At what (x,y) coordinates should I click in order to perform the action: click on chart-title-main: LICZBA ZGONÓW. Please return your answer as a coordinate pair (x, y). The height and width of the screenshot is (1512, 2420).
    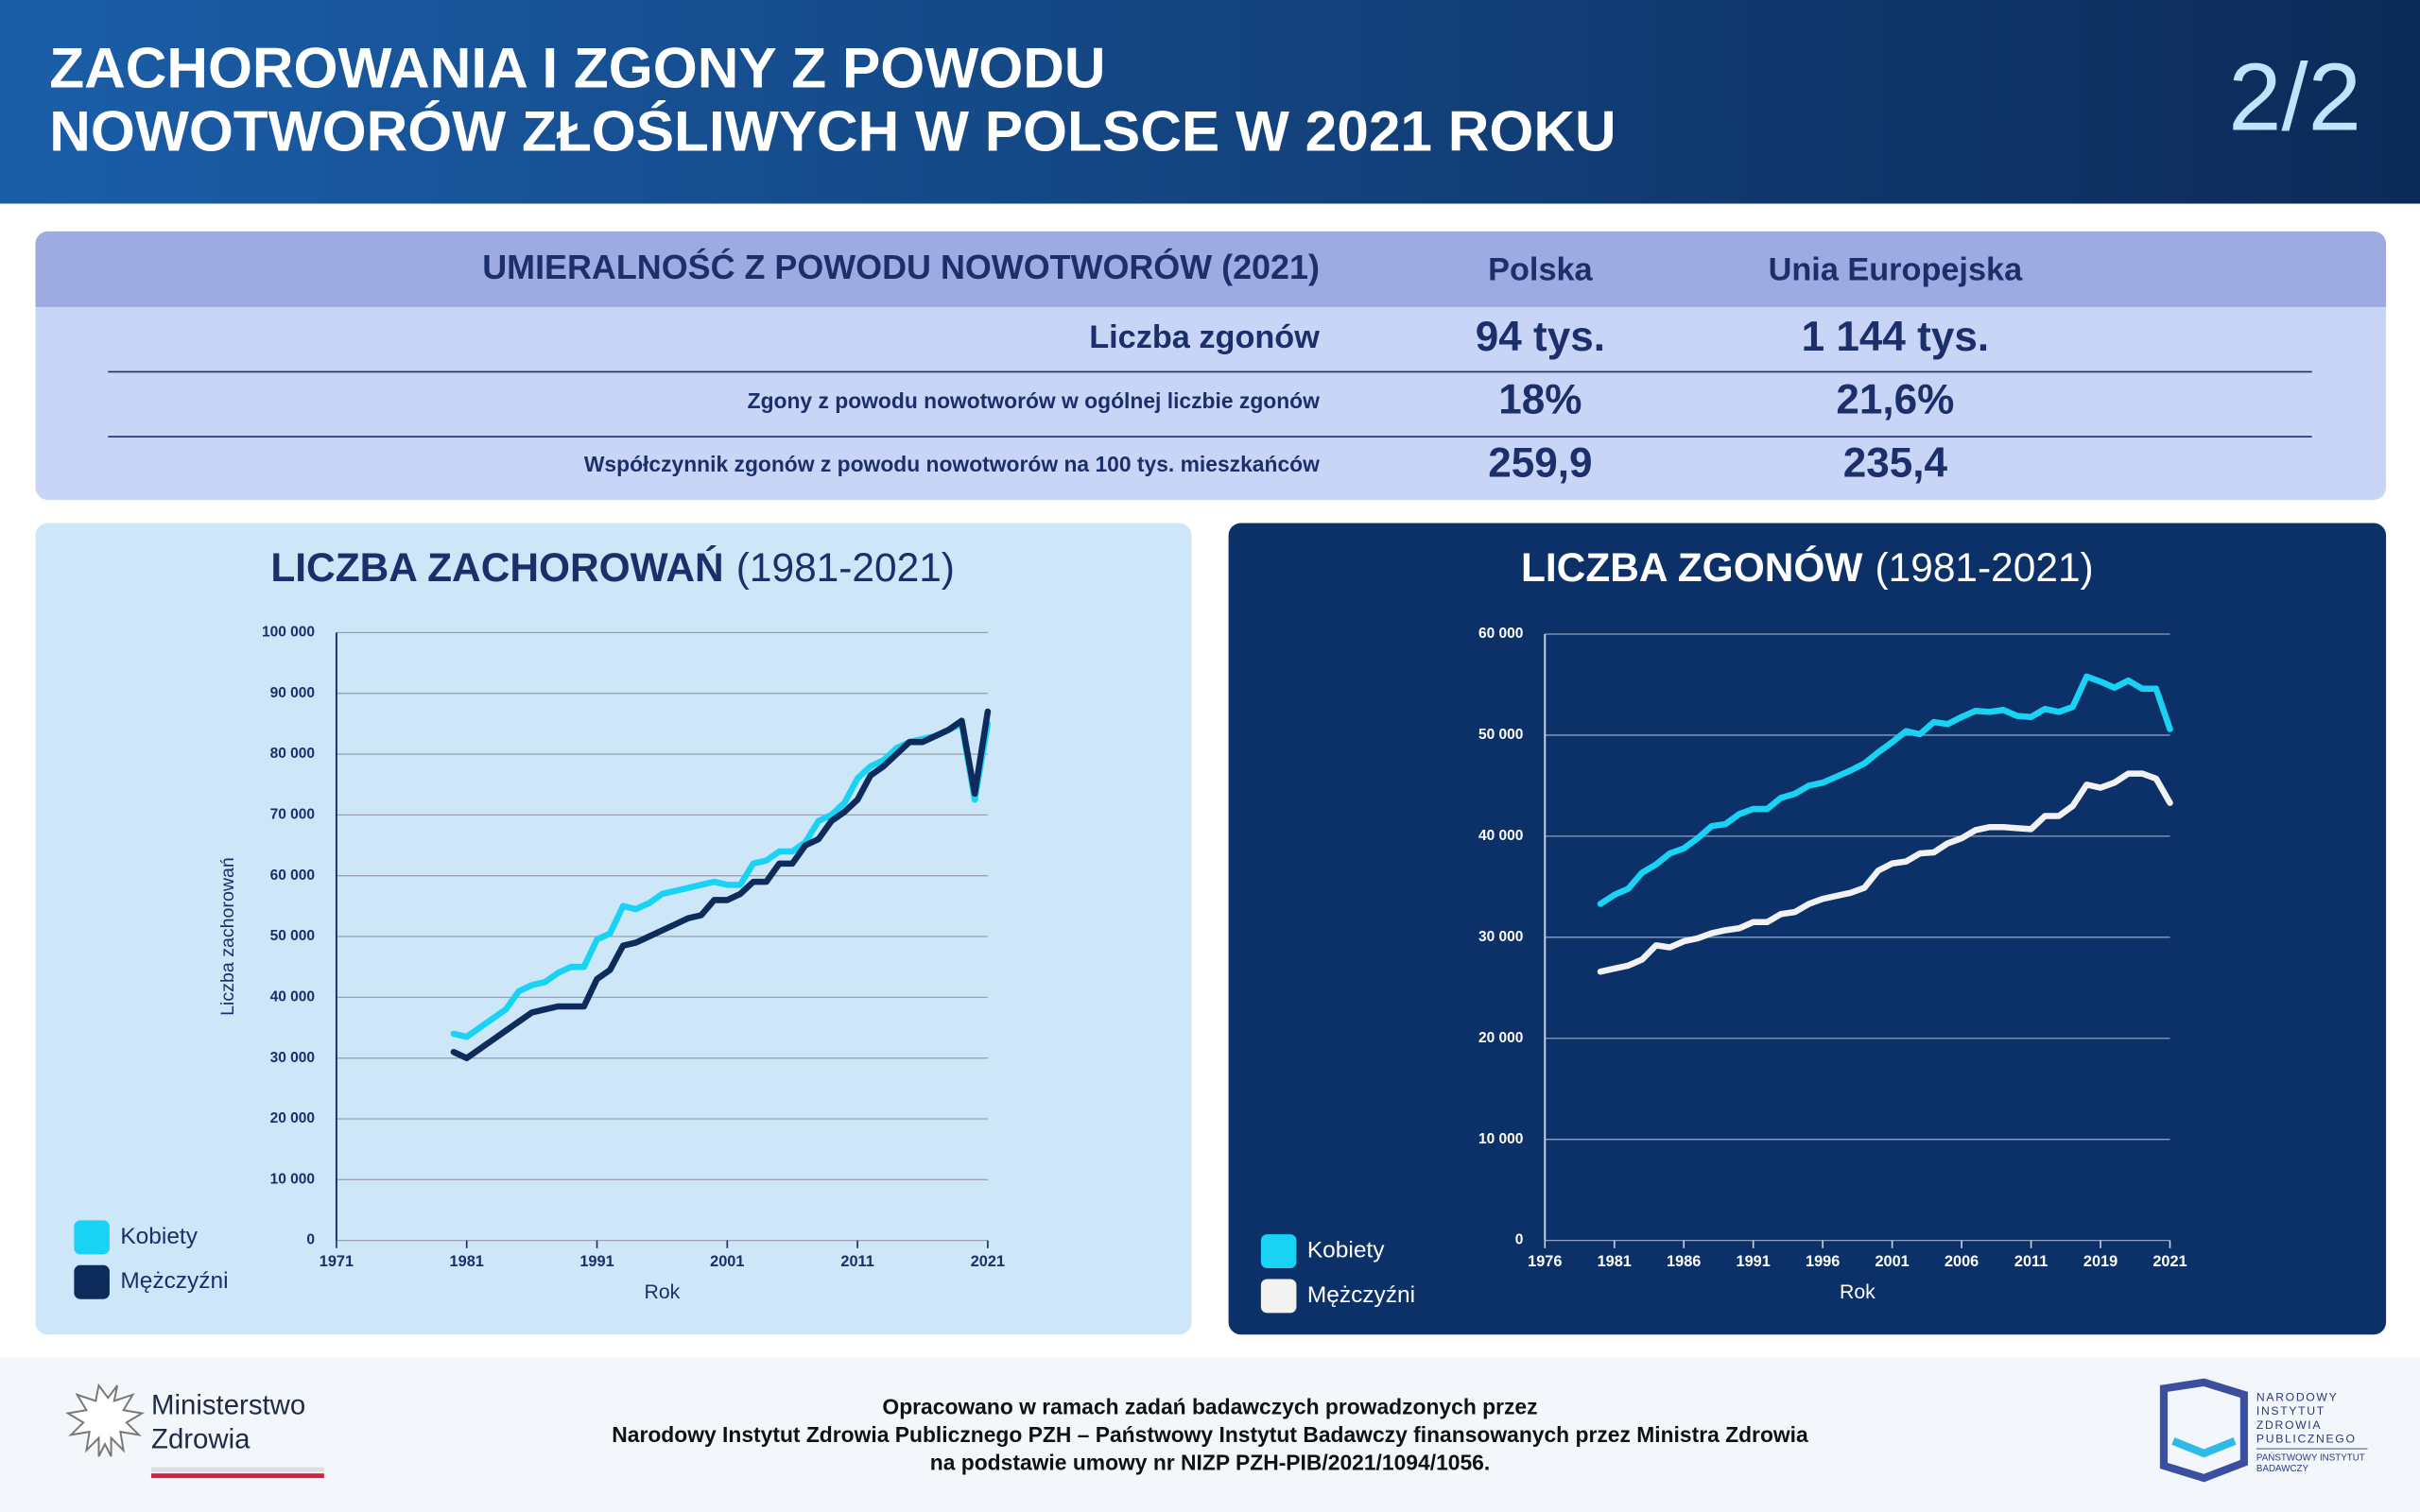
    Looking at the image, I should click on (1692, 567).